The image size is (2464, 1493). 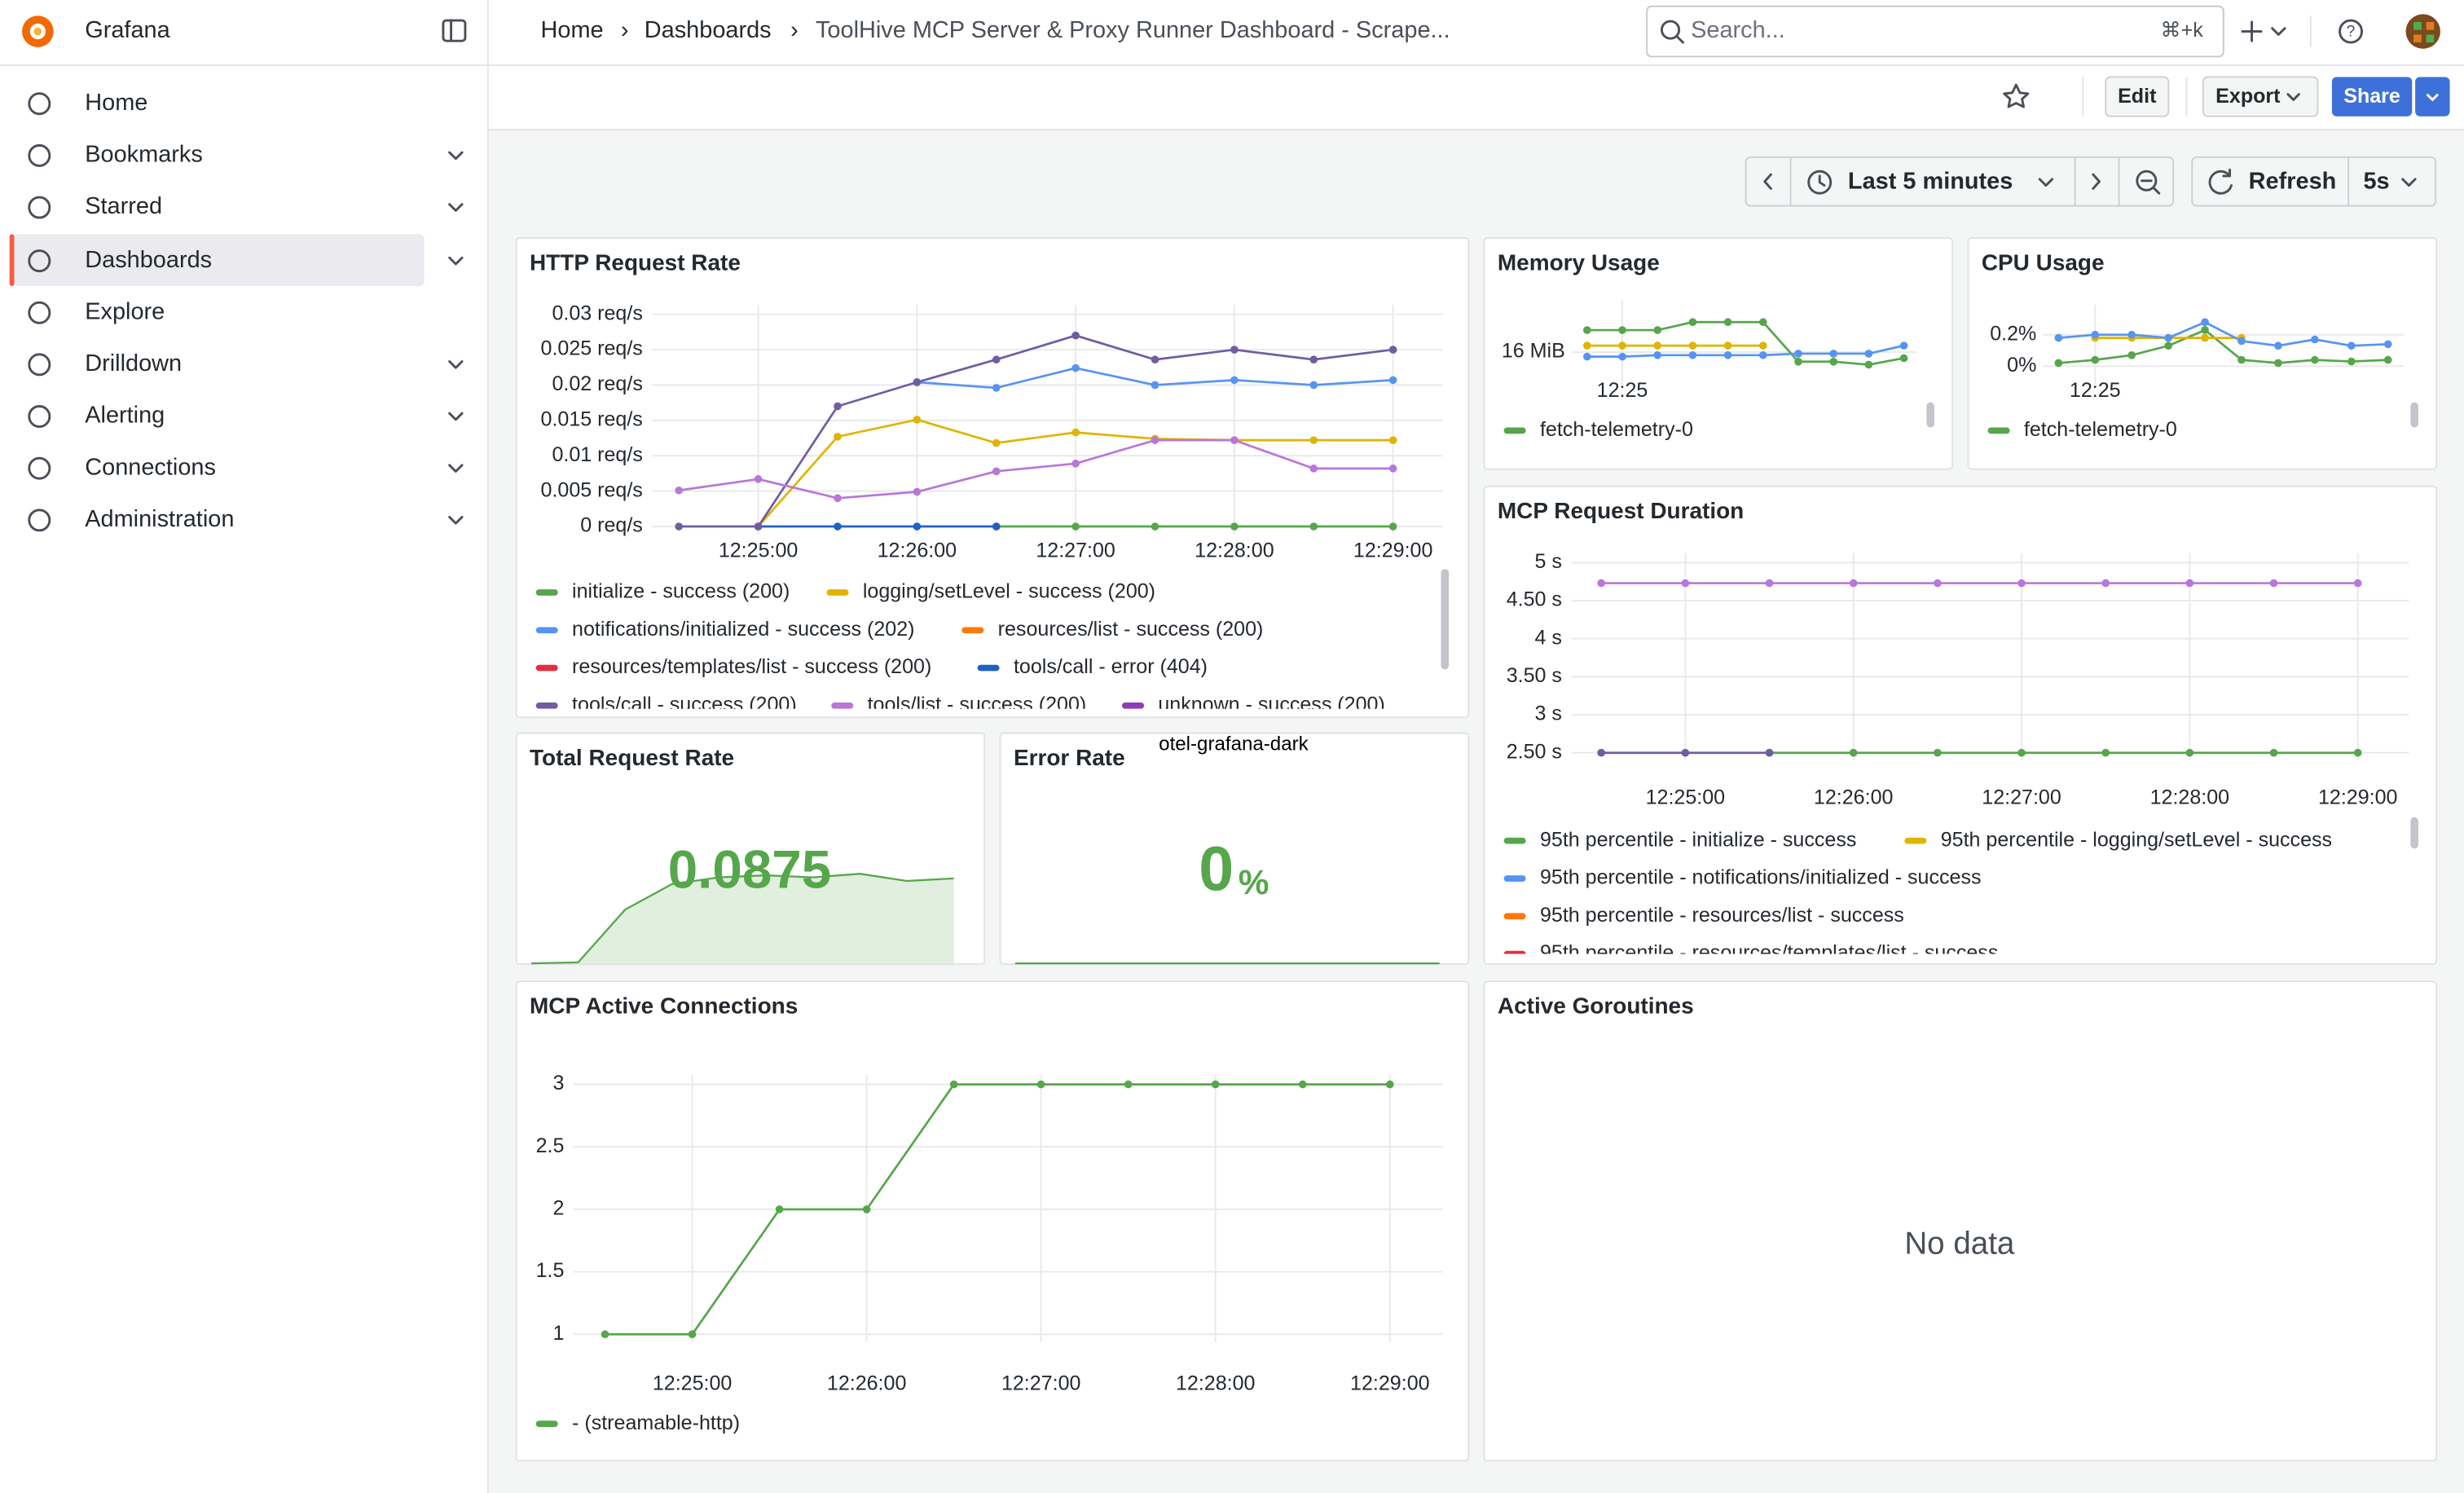 What do you see at coordinates (2263, 31) in the screenshot?
I see `new-menu` at bounding box center [2263, 31].